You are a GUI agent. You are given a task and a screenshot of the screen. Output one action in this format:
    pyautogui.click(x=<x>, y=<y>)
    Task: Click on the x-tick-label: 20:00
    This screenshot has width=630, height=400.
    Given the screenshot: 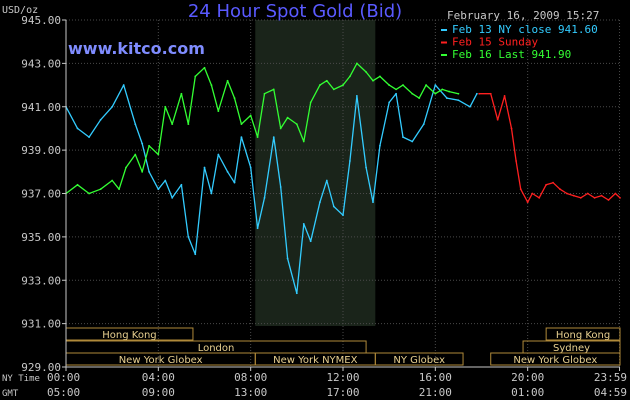 What is the action you would take?
    pyautogui.click(x=527, y=377)
    